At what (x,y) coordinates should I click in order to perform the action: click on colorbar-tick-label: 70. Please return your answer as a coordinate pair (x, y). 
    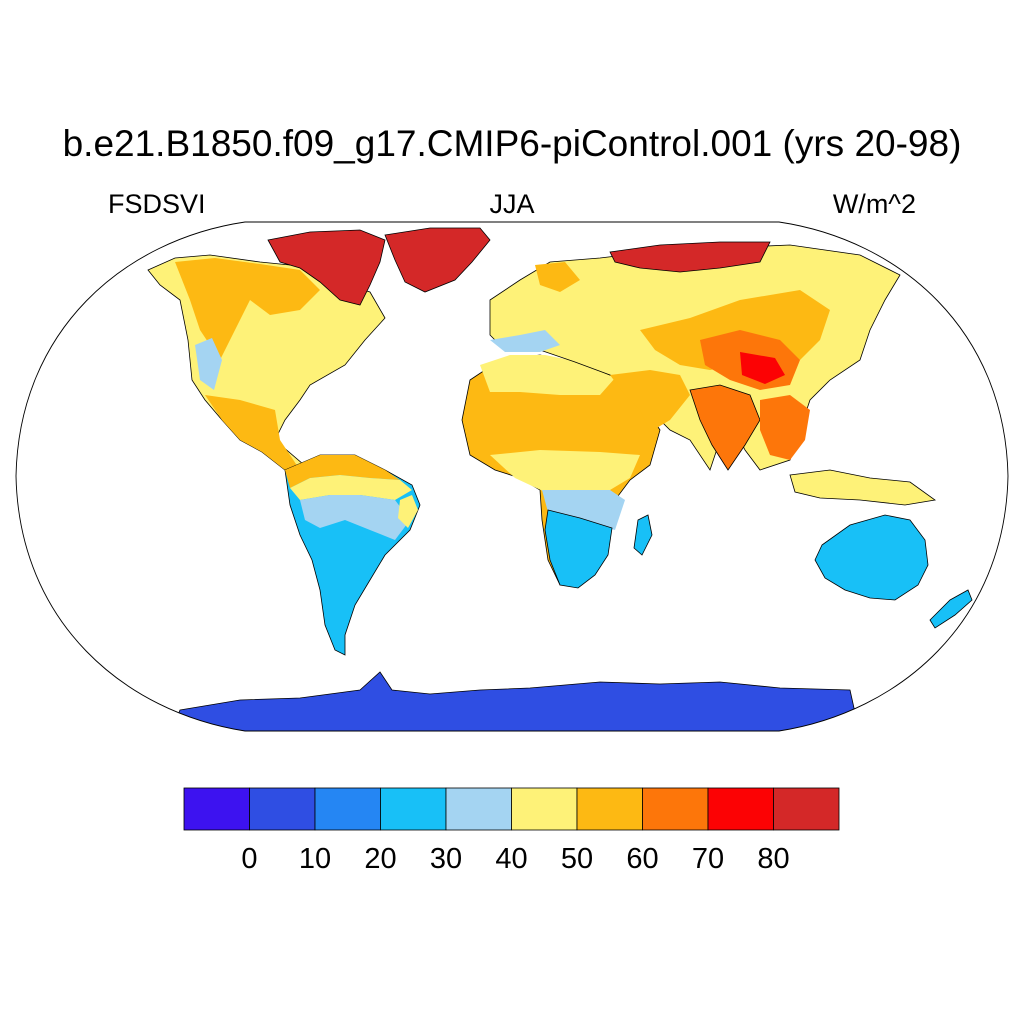
    Looking at the image, I should click on (708, 859).